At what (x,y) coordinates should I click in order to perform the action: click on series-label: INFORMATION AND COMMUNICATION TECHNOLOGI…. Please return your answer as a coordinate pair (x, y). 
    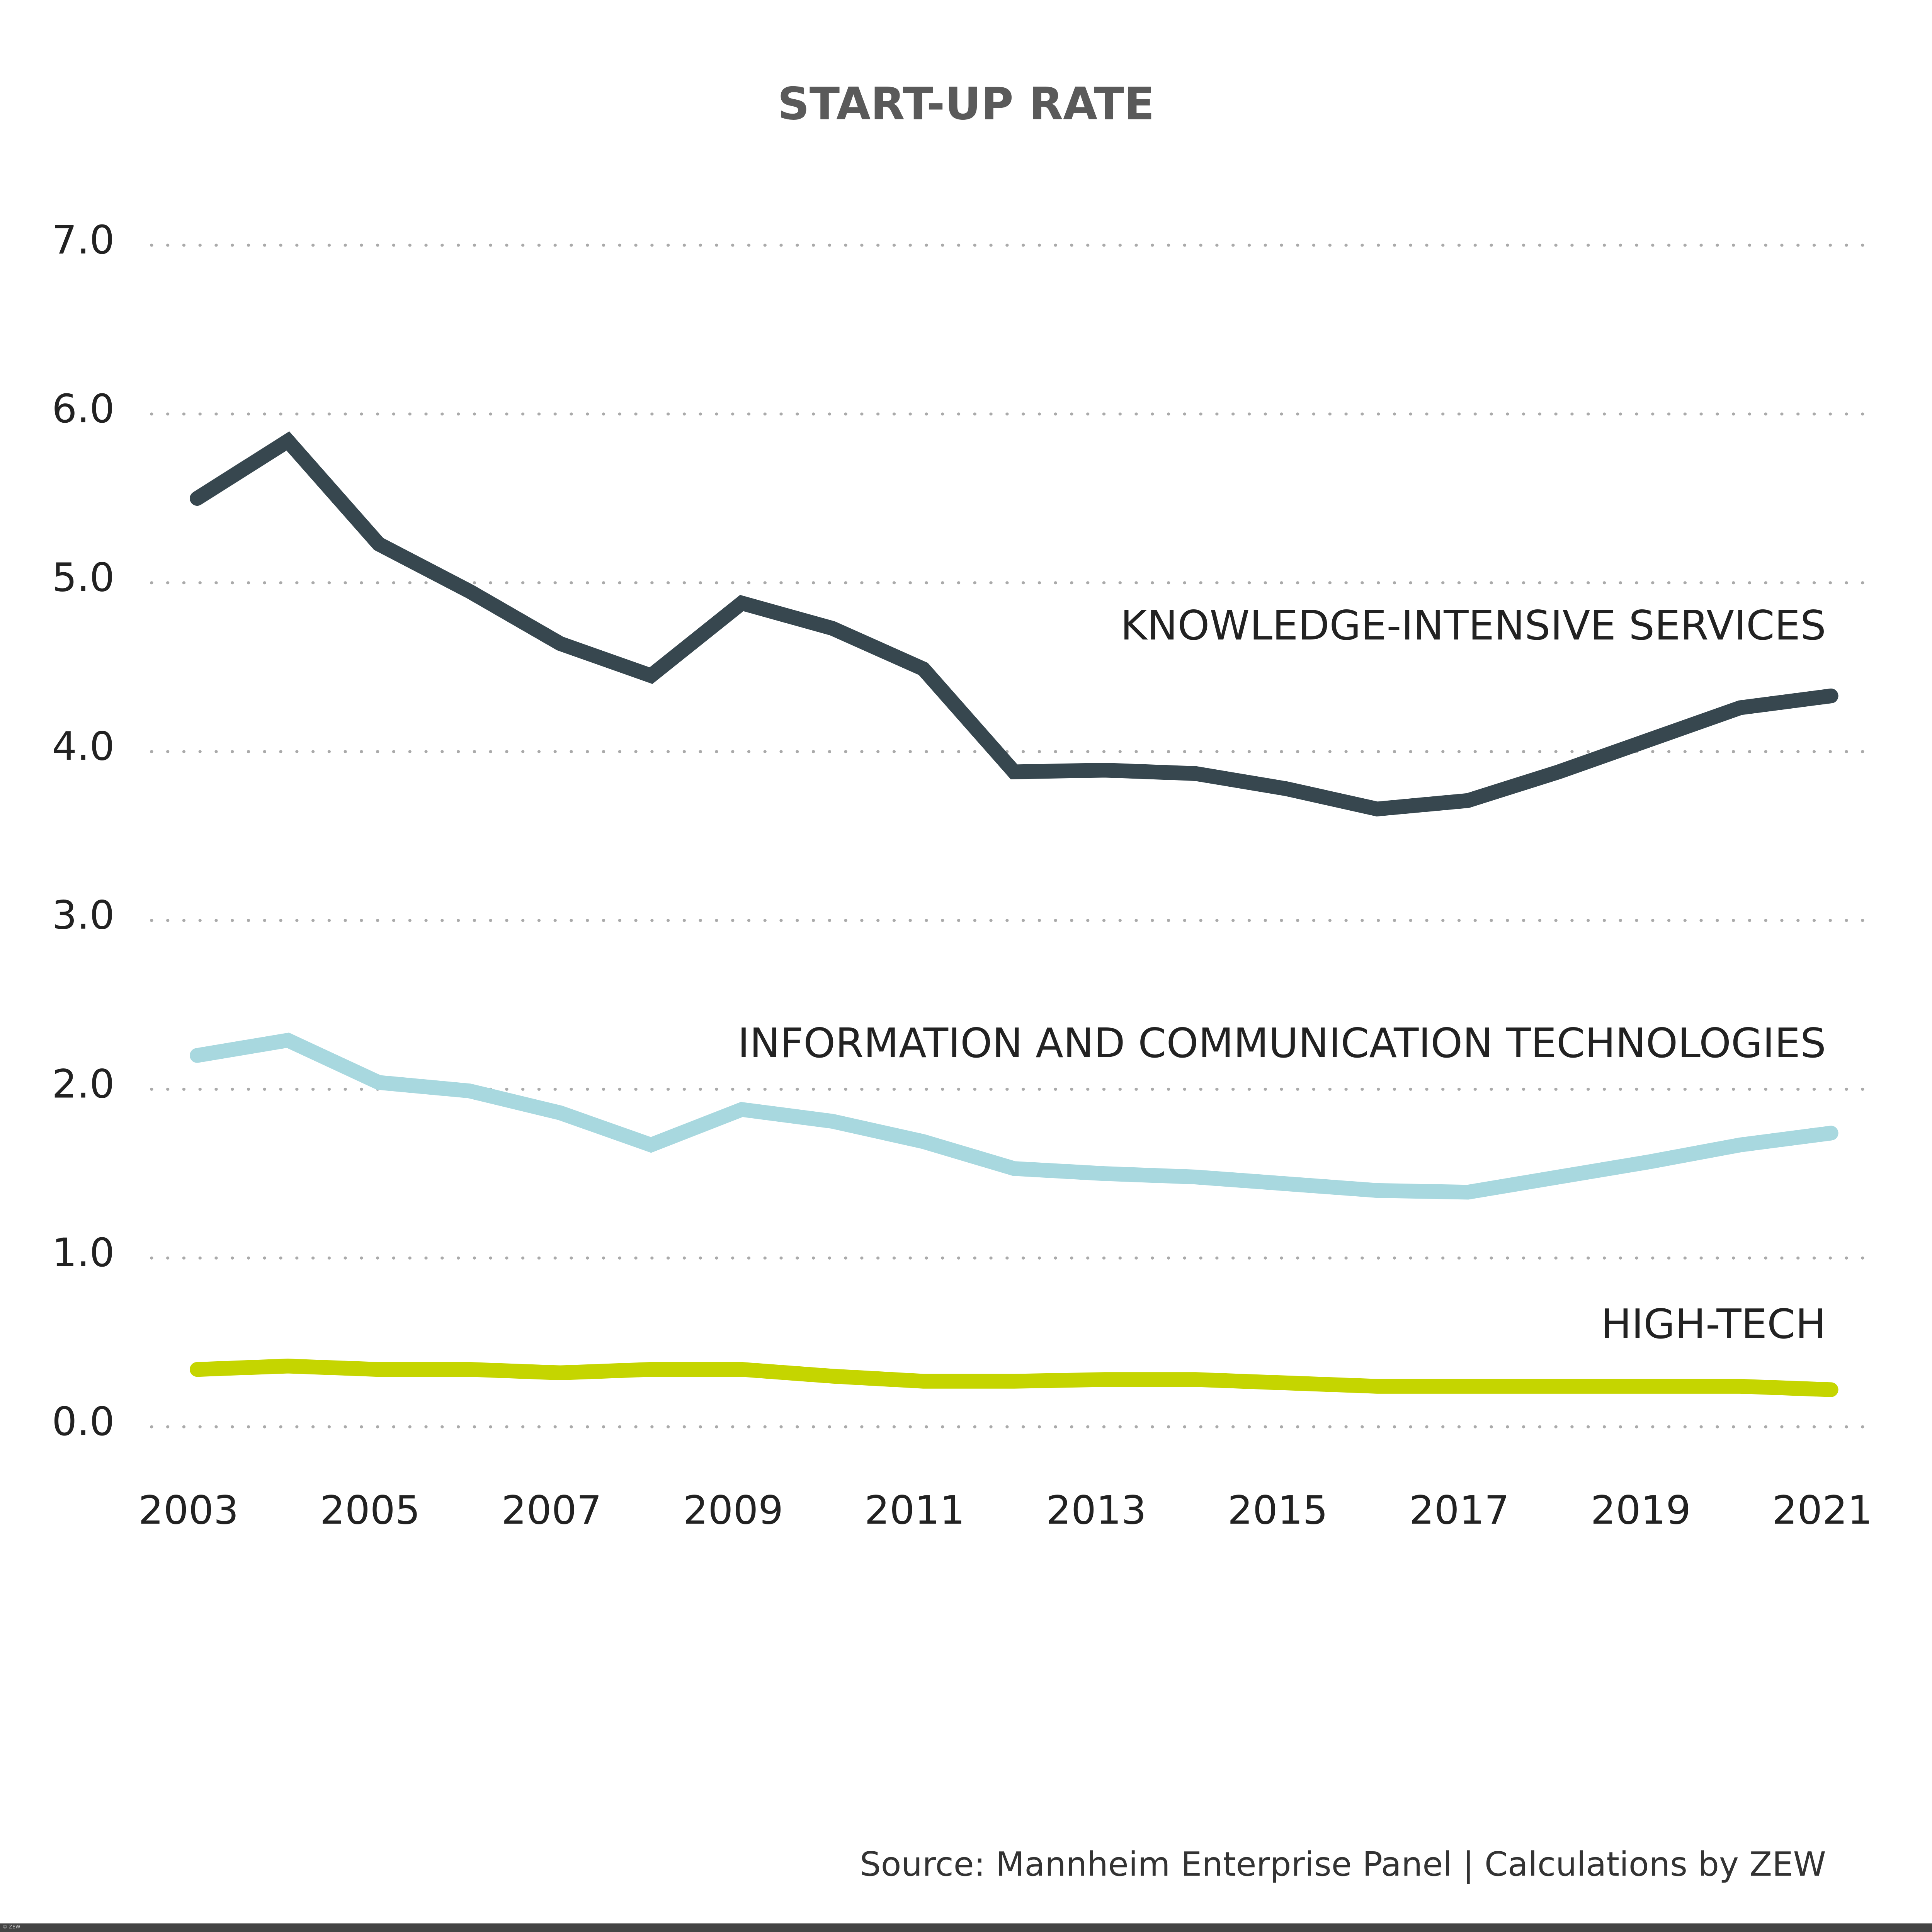
    Looking at the image, I should click on (1282, 1043).